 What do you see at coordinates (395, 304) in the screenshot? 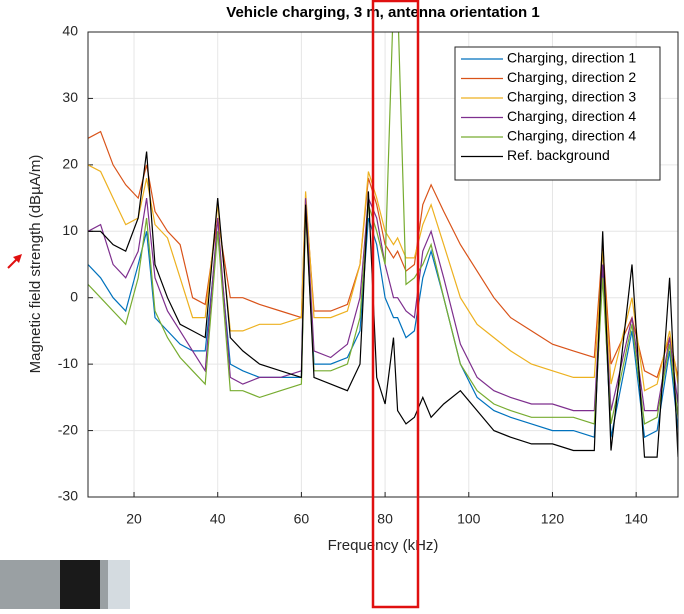
I see `highlight-box` at bounding box center [395, 304].